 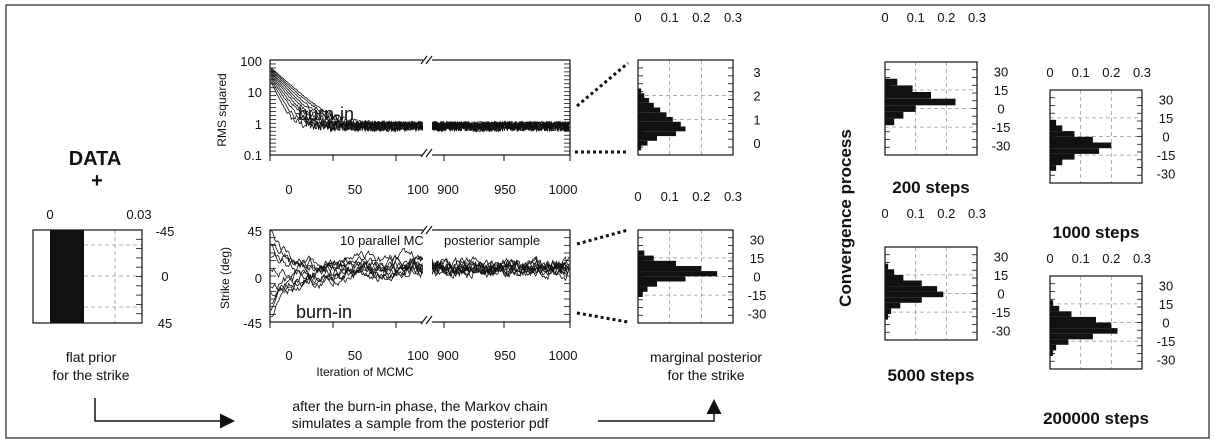 I want to click on conv-2-top-tick-3: 0.3, so click(x=977, y=213).